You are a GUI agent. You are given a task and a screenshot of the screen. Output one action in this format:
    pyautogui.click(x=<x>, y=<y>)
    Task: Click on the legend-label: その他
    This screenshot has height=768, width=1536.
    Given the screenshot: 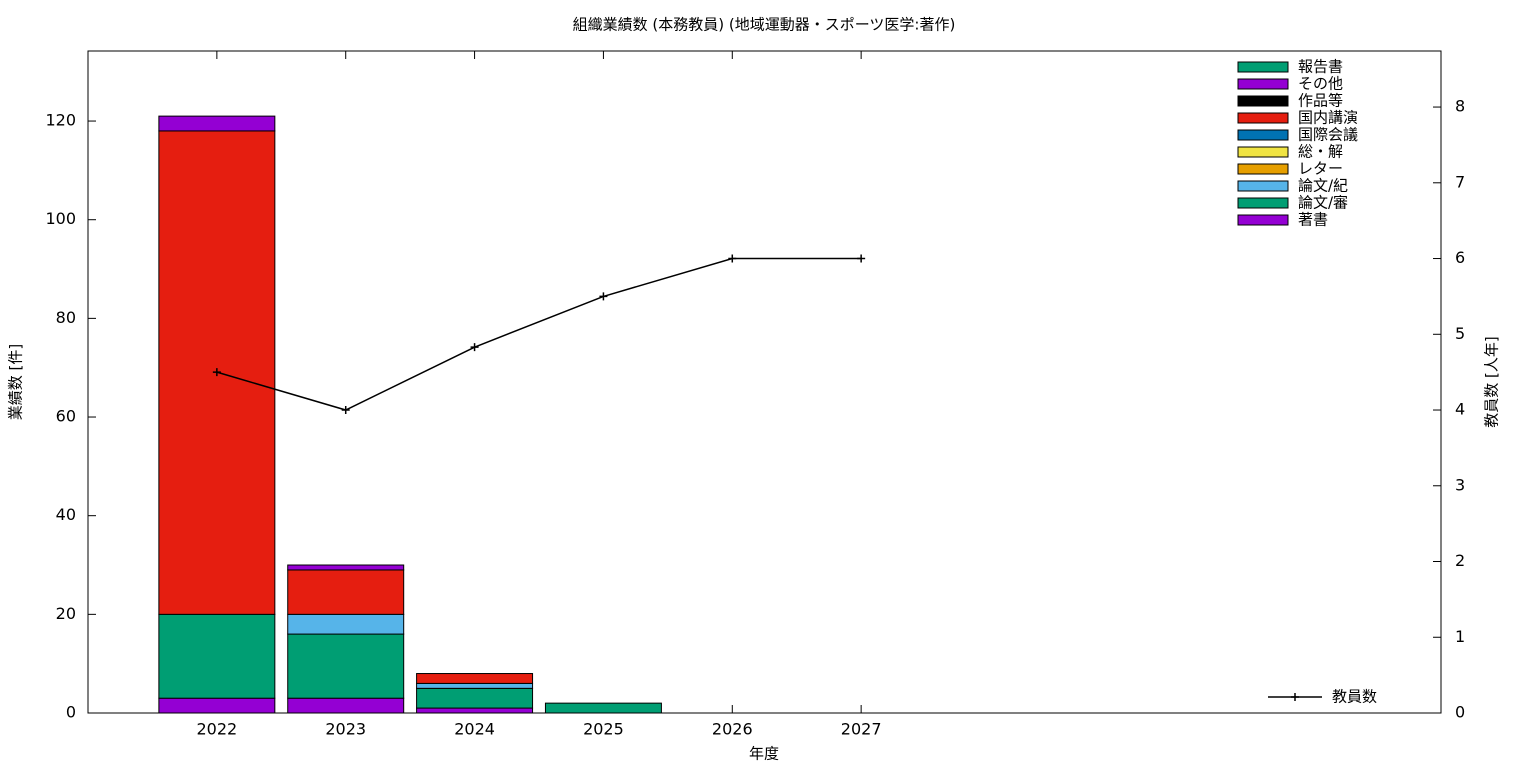 What is the action you would take?
    pyautogui.click(x=1320, y=84)
    